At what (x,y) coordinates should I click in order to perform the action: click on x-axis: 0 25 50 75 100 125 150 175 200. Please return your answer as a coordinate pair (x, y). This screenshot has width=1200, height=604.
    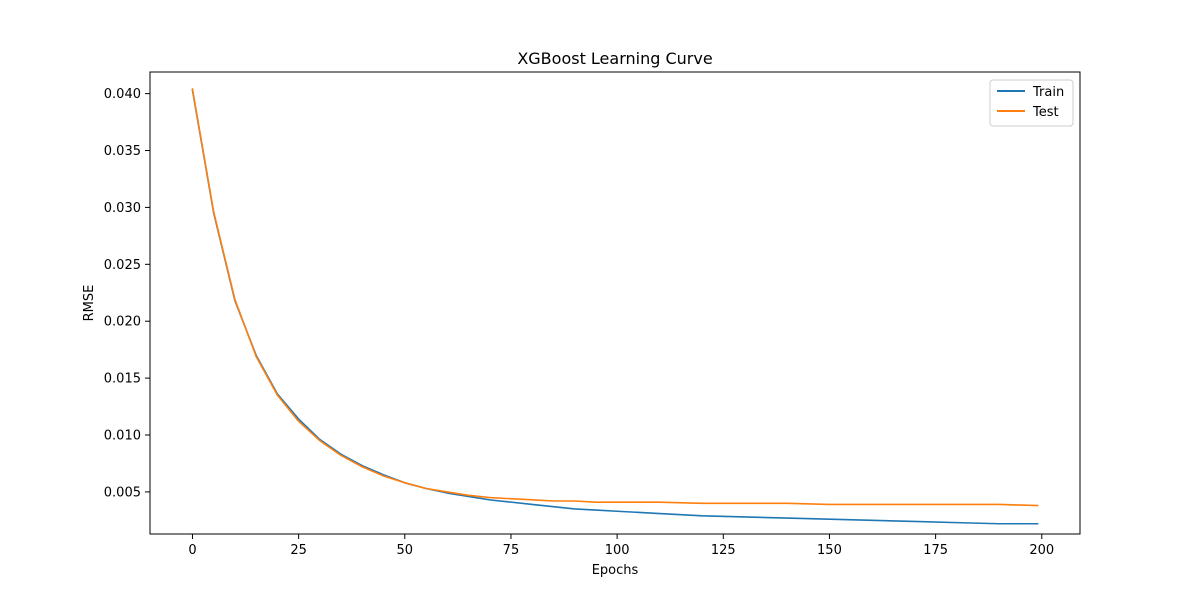
    Looking at the image, I should click on (621, 546).